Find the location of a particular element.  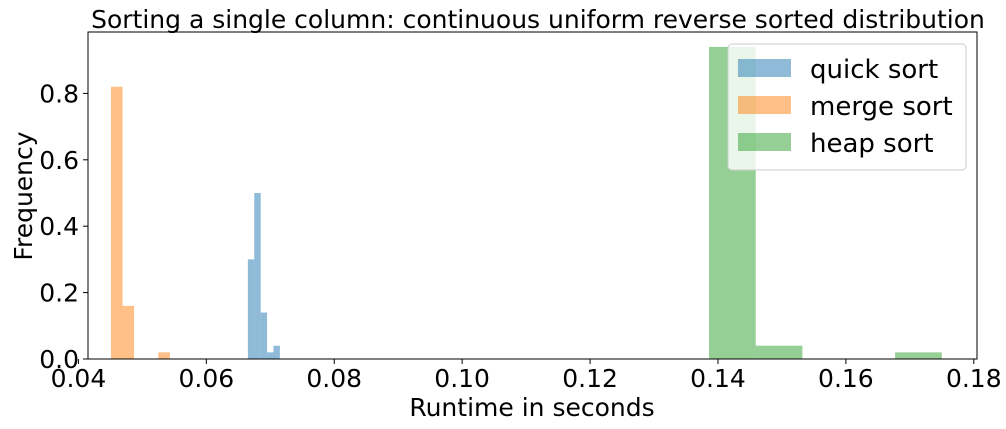

x-axis-ticks: 0.04 0.06 0.08 0.10 0.12 0.14 0.16 0.18 is located at coordinates (526, 376).